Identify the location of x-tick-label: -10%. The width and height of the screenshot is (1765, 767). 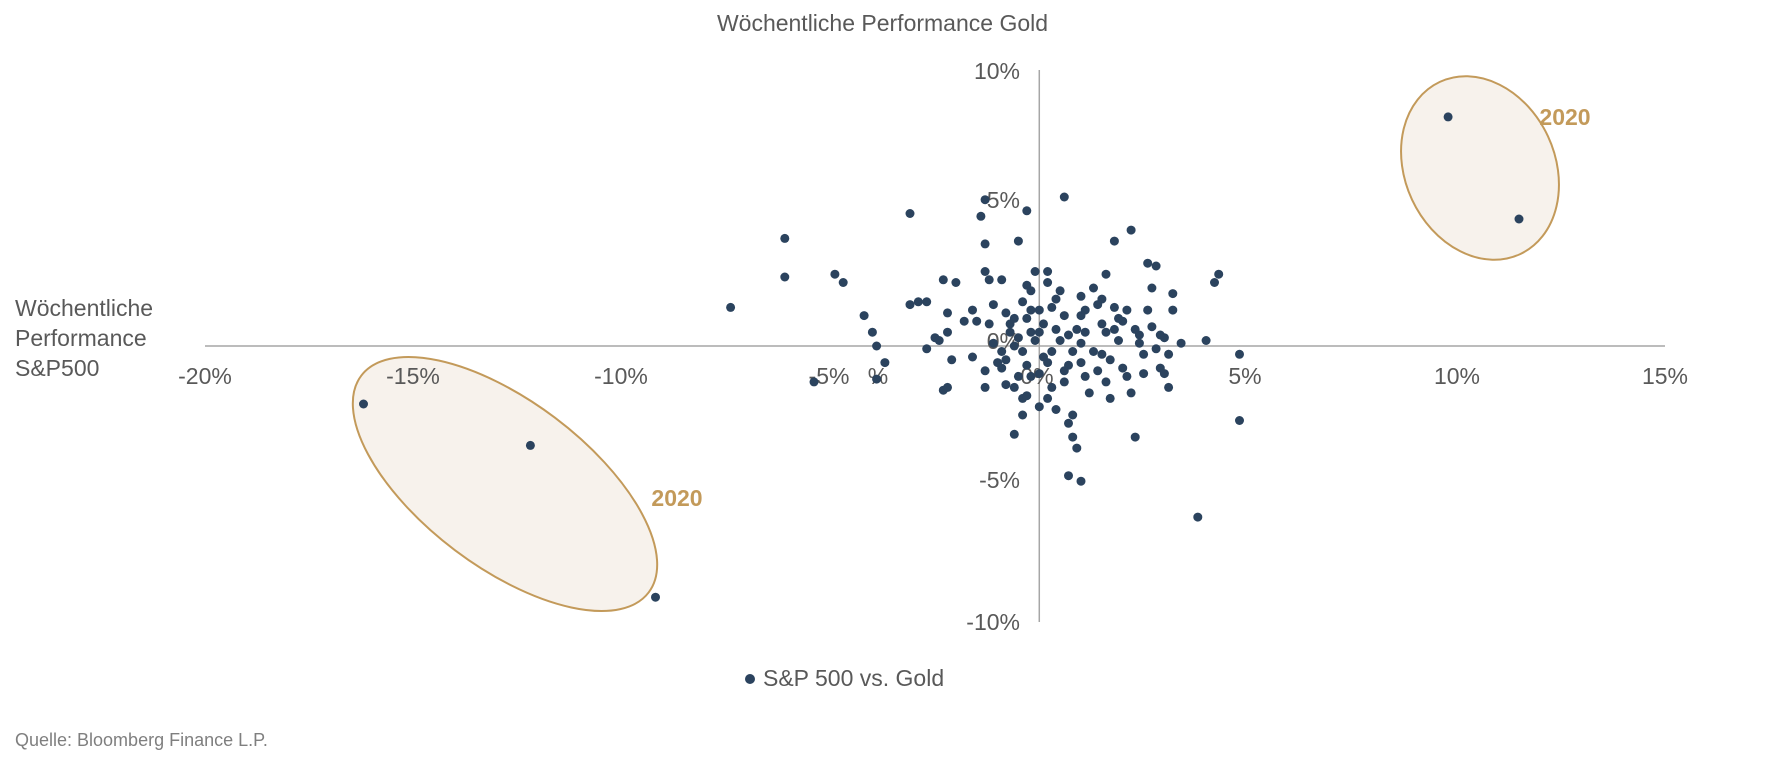
(621, 376).